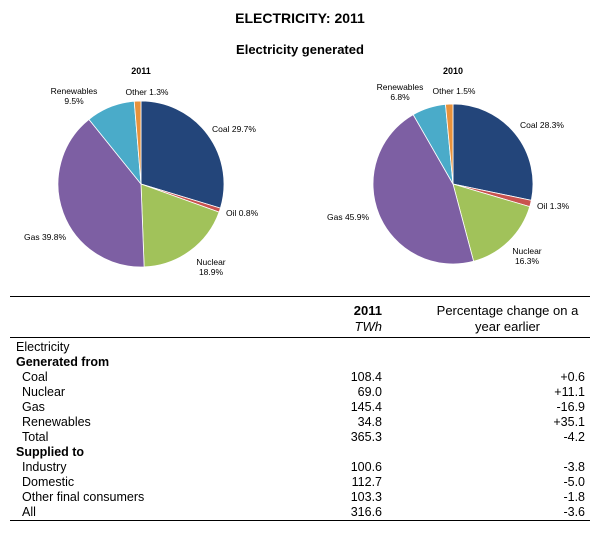 This screenshot has width=600, height=536. What do you see at coordinates (569, 422) in the screenshot?
I see `row-change: +35.1` at bounding box center [569, 422].